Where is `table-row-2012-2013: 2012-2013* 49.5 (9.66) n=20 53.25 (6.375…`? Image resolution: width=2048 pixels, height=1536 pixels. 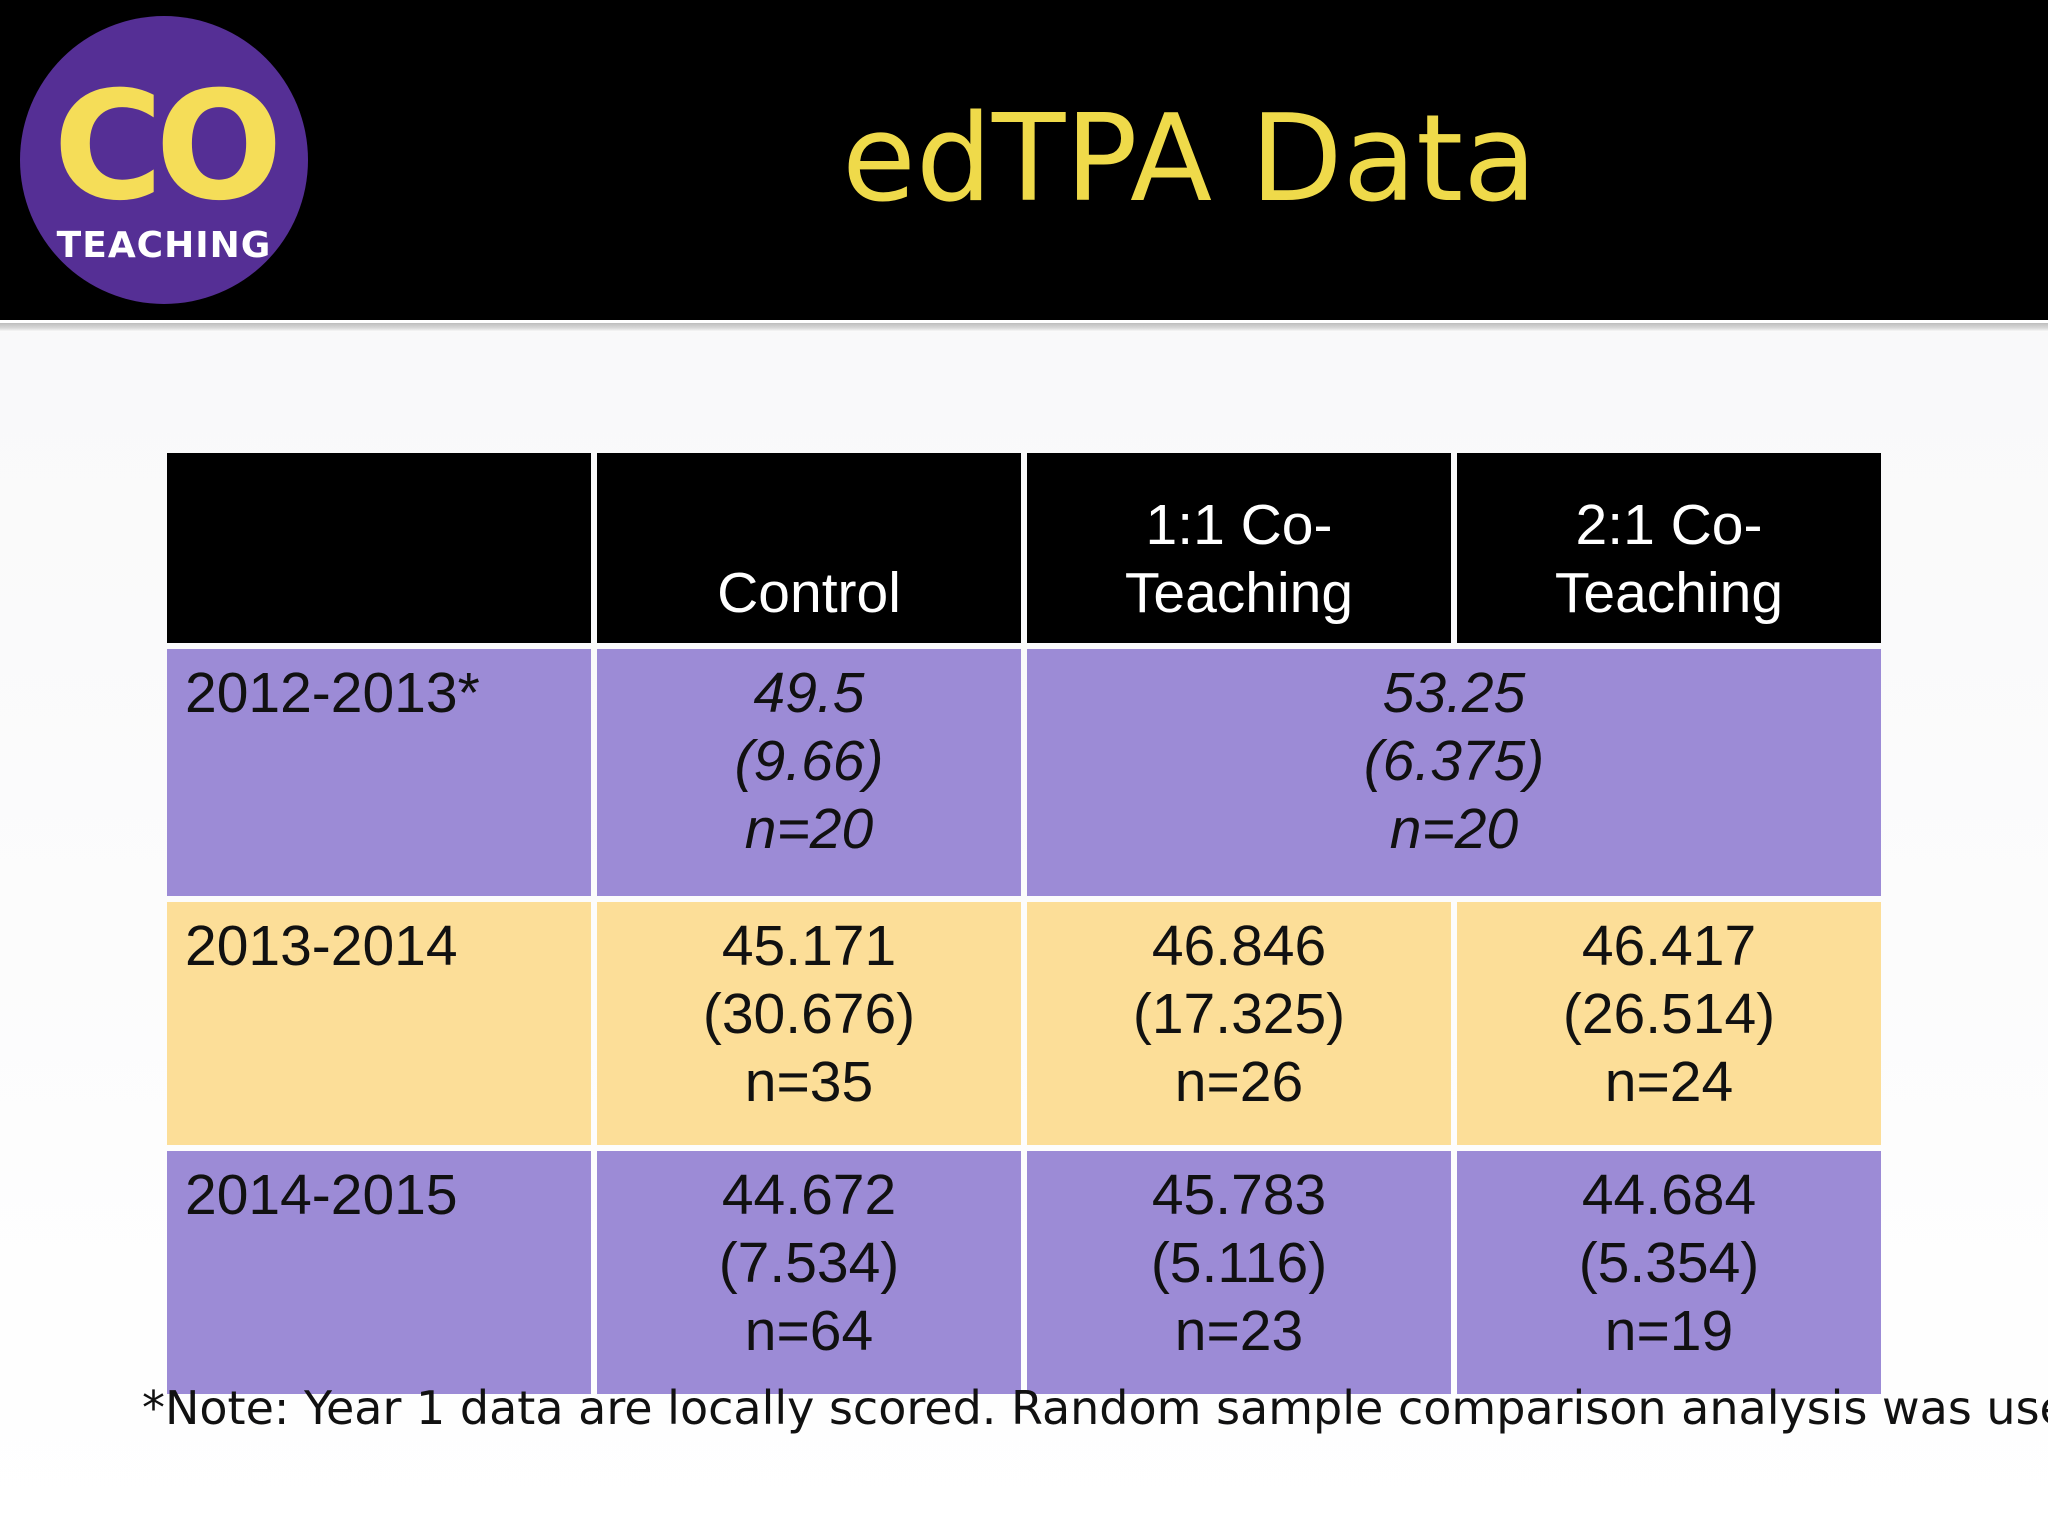 table-row-2012-2013: 2012-2013* 49.5 (9.66) n=20 53.25 (6.375… is located at coordinates (1024, 772).